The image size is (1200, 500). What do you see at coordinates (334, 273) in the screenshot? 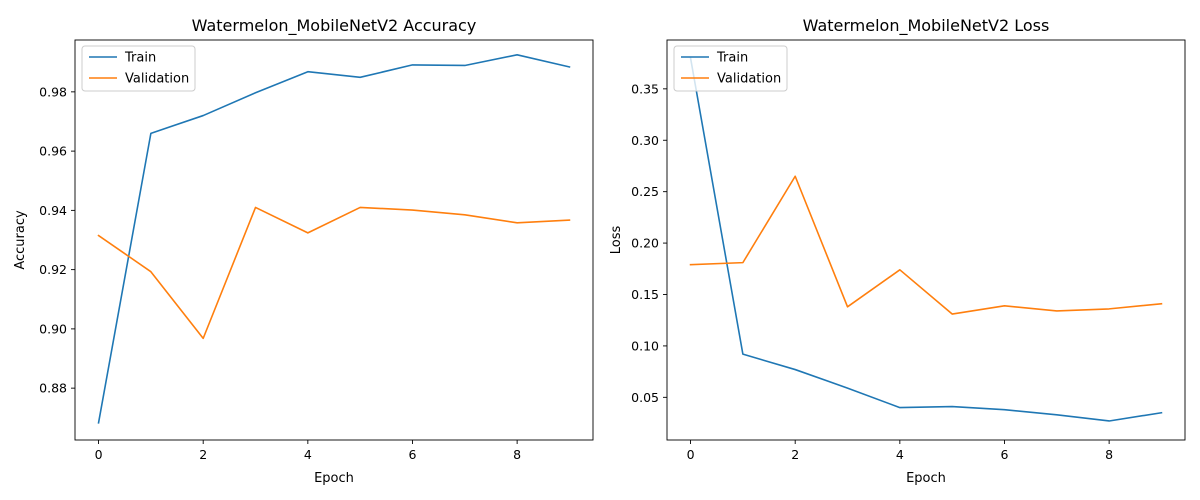
I see `accuracy-series-line-validation` at bounding box center [334, 273].